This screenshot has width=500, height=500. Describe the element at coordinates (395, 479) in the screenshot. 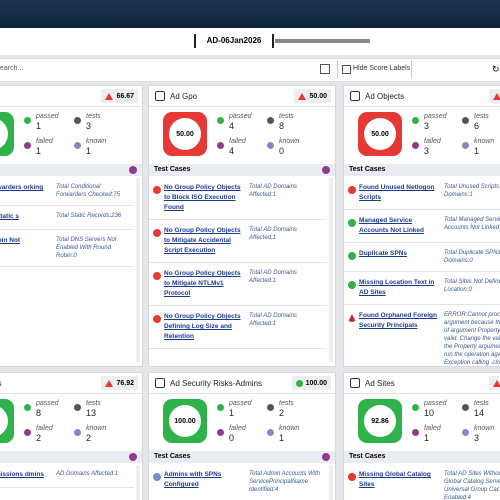

I see `test-title: Missing Global Catalog Sites` at that location.